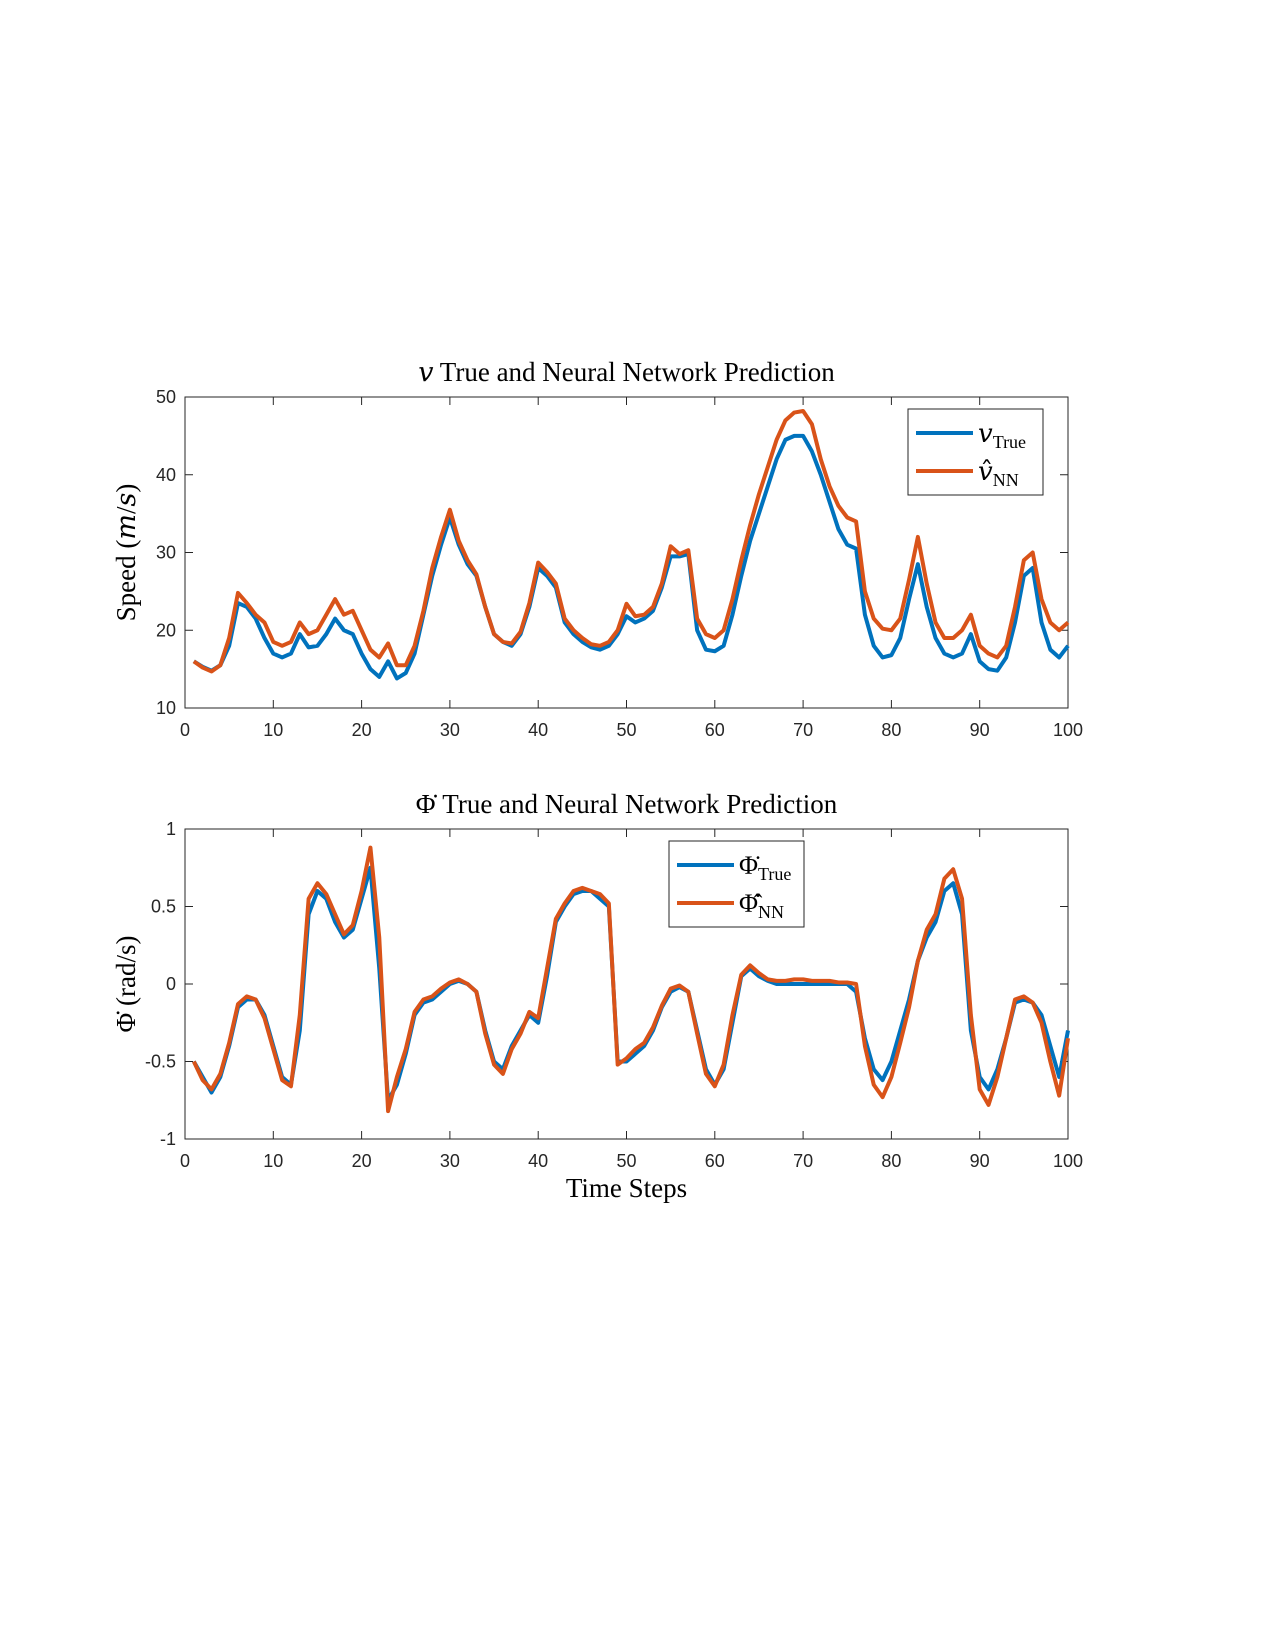  What do you see at coordinates (168, 1139) in the screenshot?
I see `y-tick-label: -1` at bounding box center [168, 1139].